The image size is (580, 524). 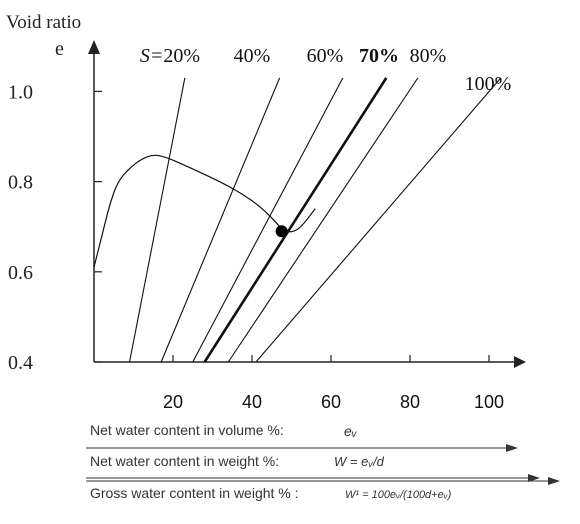 What do you see at coordinates (428, 56) in the screenshot?
I see `saturation-line-label: 80%` at bounding box center [428, 56].